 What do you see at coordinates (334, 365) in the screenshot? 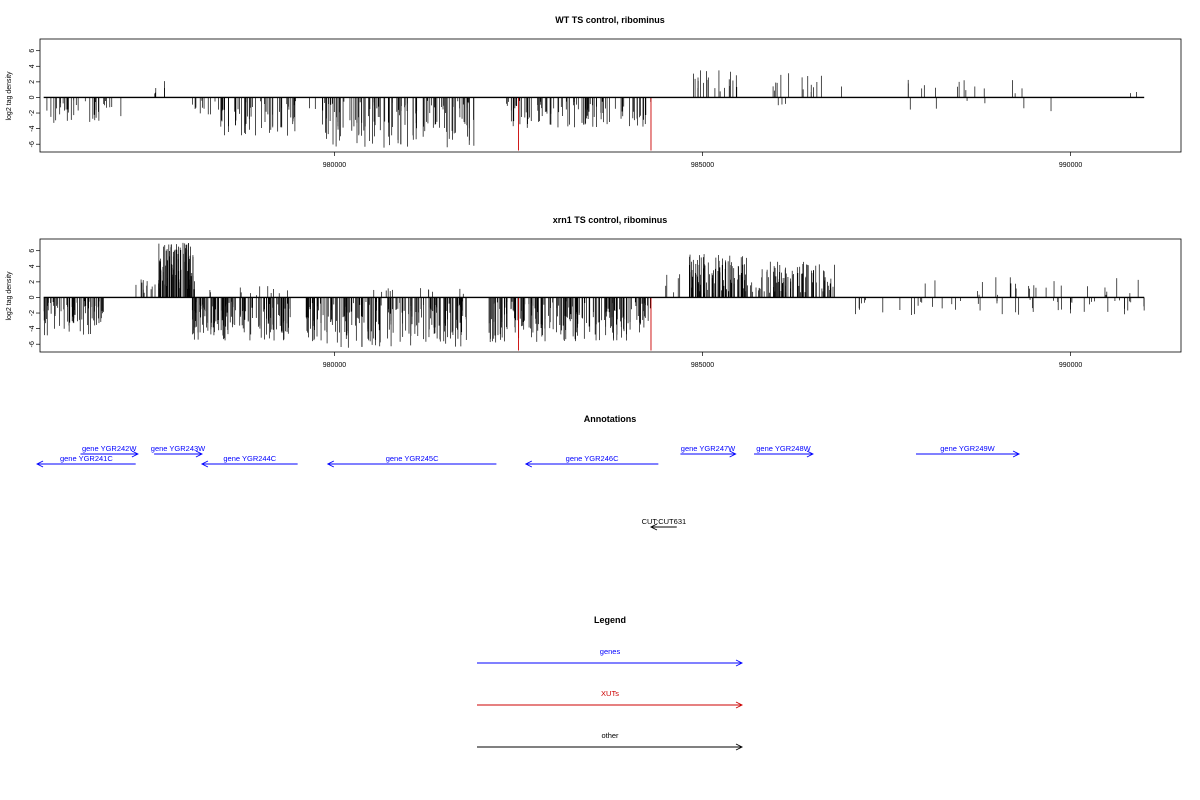
I see `xrn1-x-tick-label: 980000` at bounding box center [334, 365].